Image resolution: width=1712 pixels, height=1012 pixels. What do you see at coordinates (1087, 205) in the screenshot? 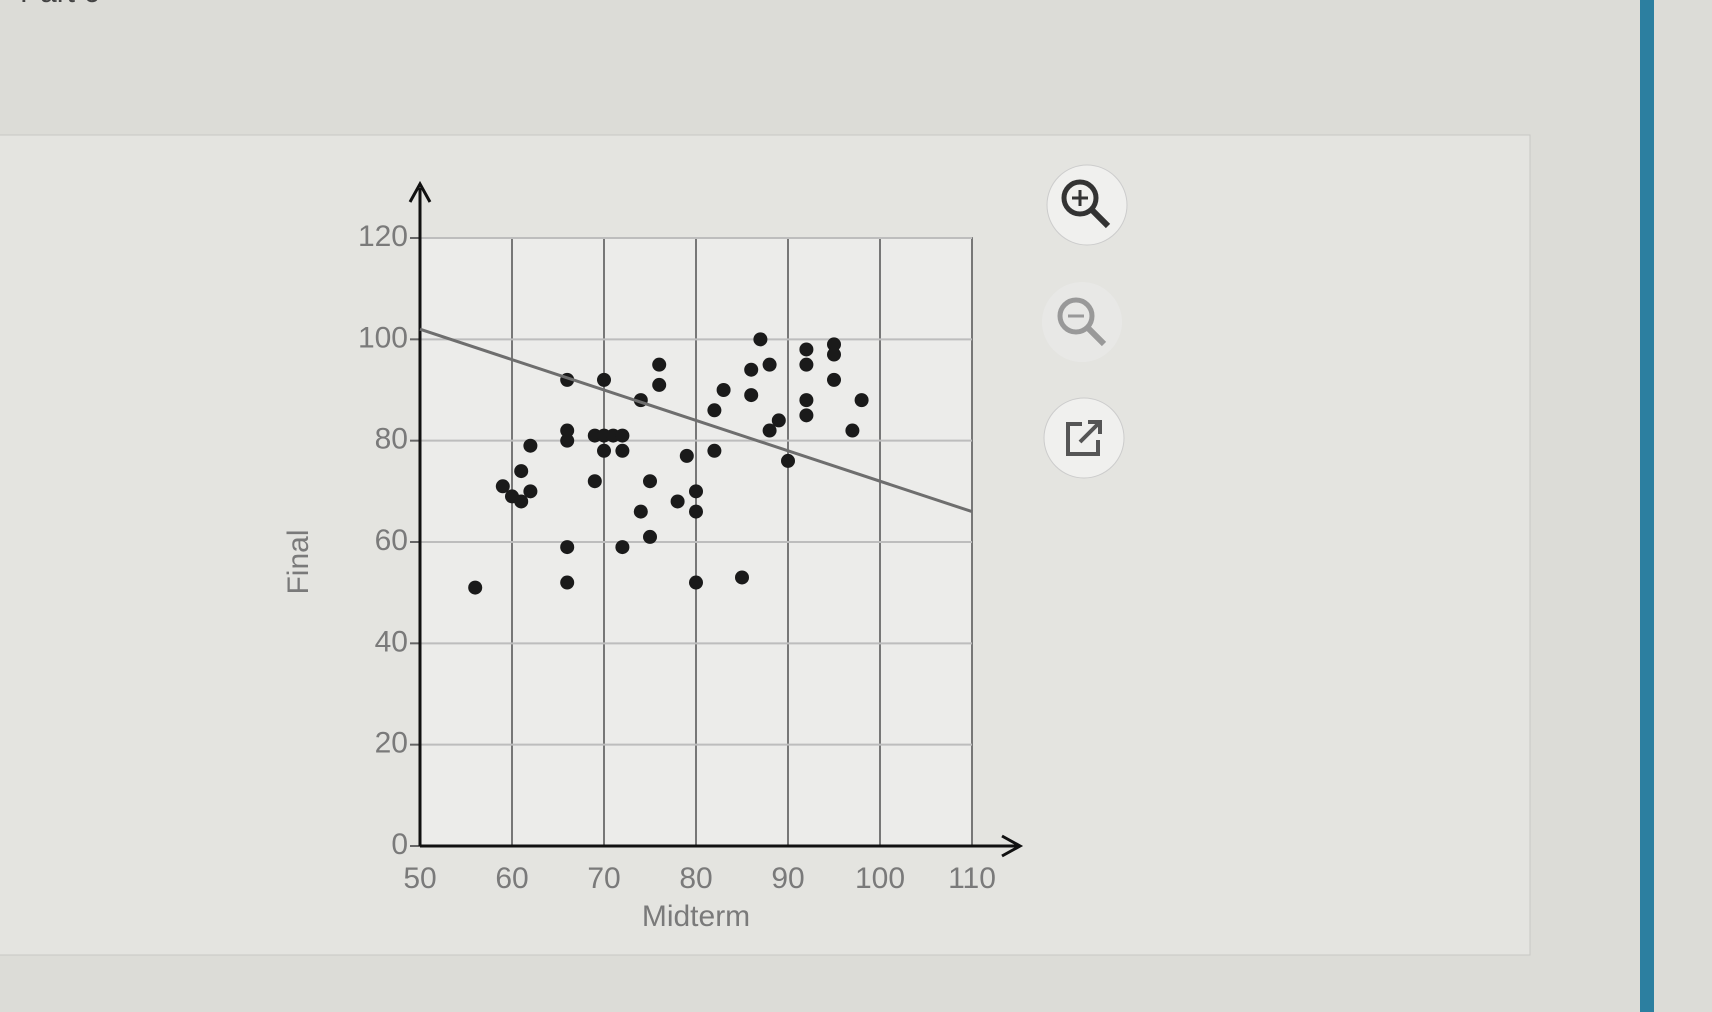
I see `zoom-in-button` at bounding box center [1087, 205].